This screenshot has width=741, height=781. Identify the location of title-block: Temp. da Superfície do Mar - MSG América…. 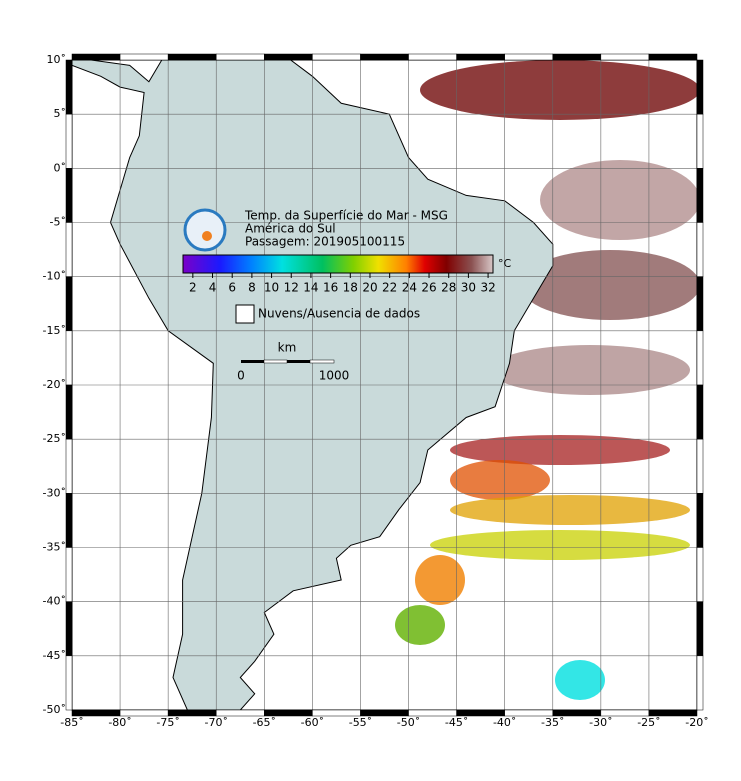
(315, 230).